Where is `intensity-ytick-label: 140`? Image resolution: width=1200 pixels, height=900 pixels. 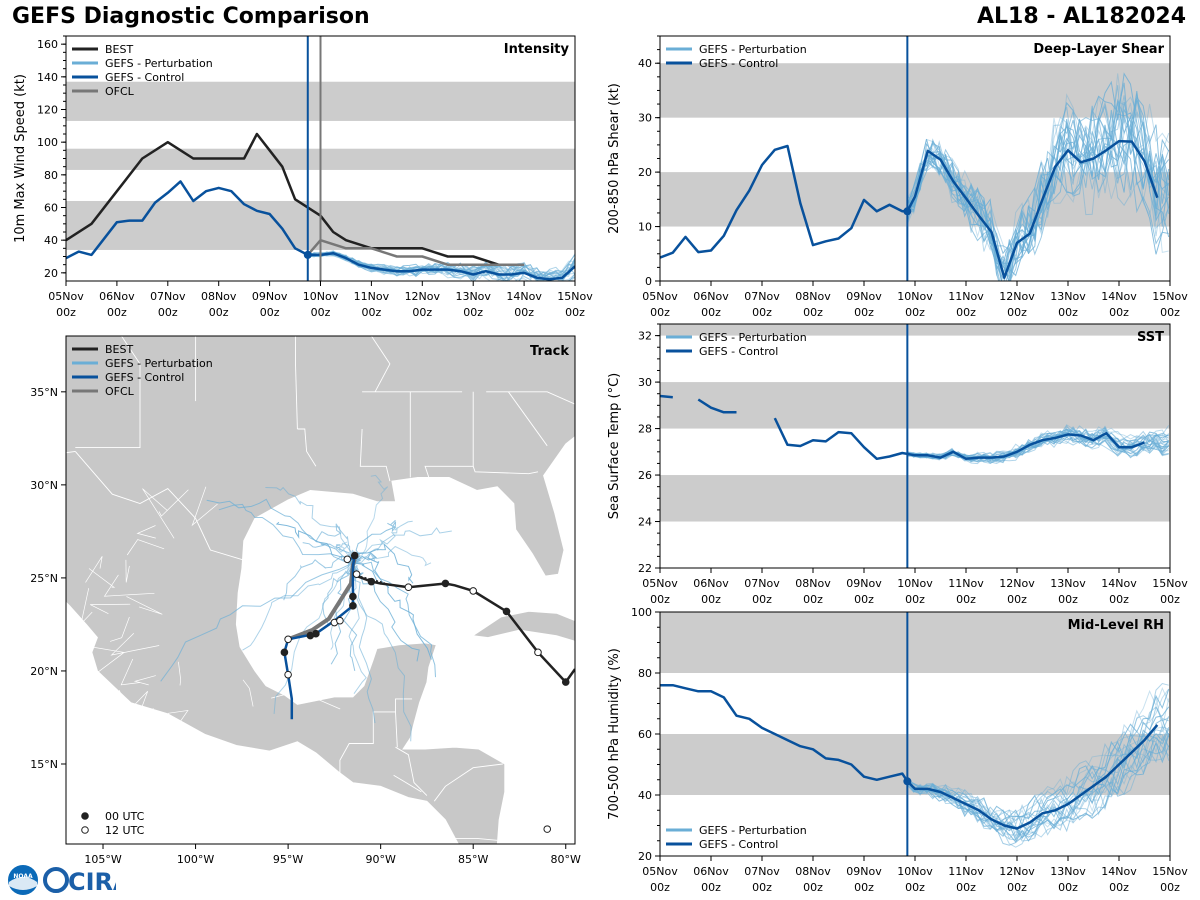 intensity-ytick-label: 140 is located at coordinates (47, 77).